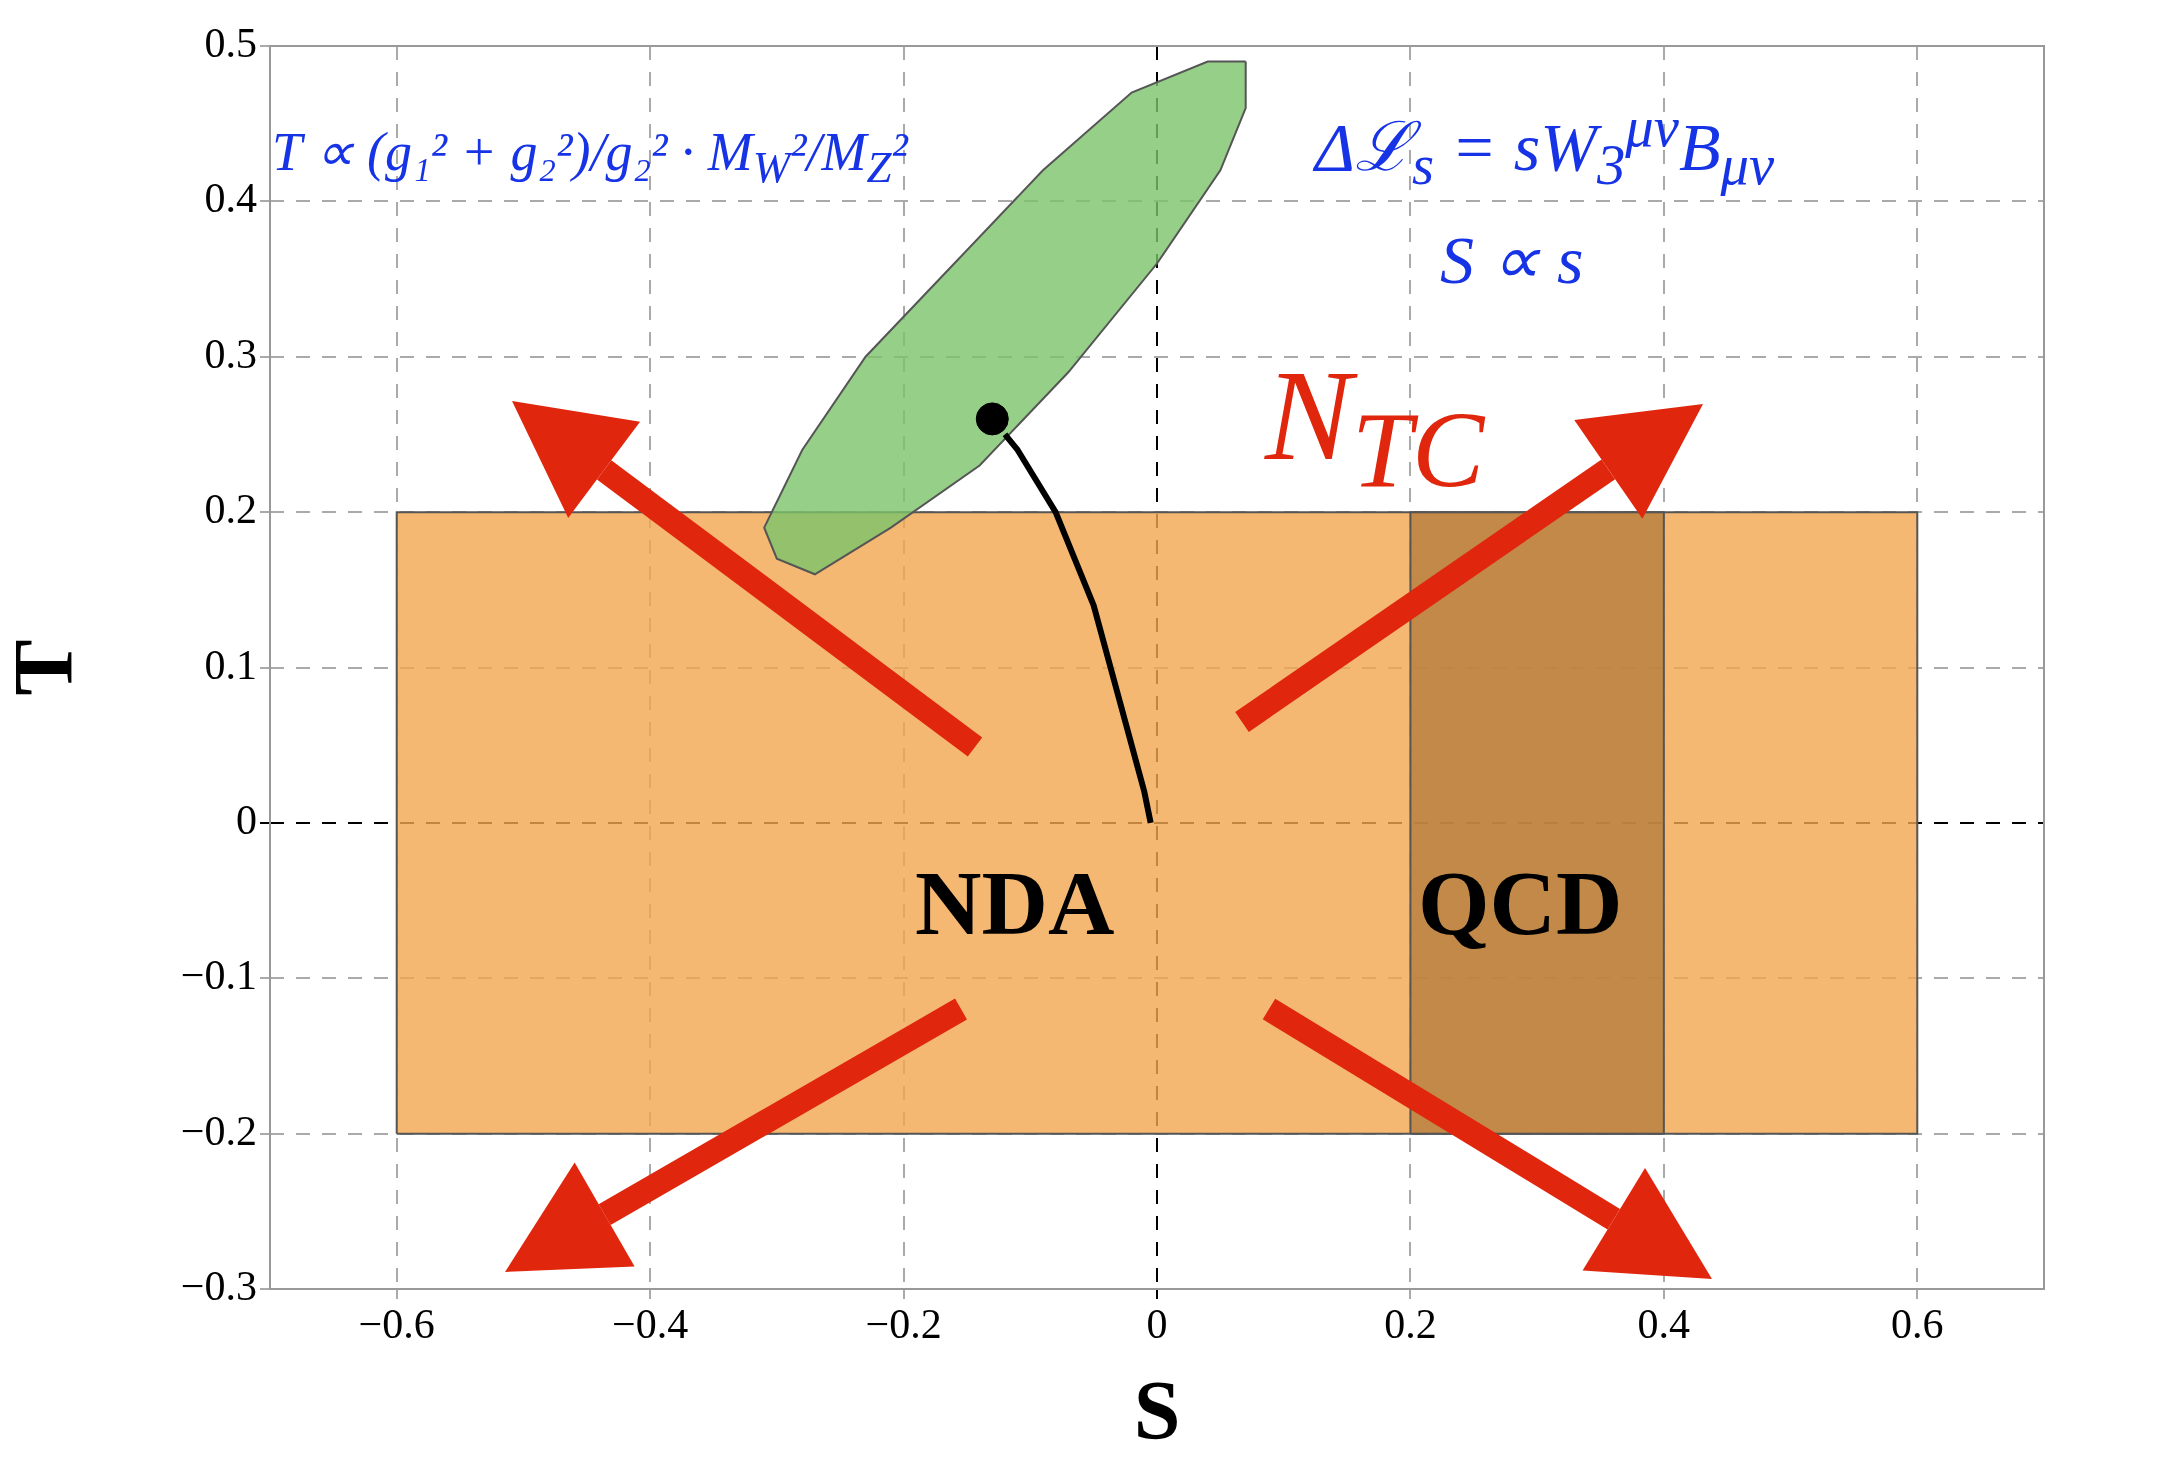  What do you see at coordinates (1512, 260) in the screenshot?
I see `annotation: S ∝ s` at bounding box center [1512, 260].